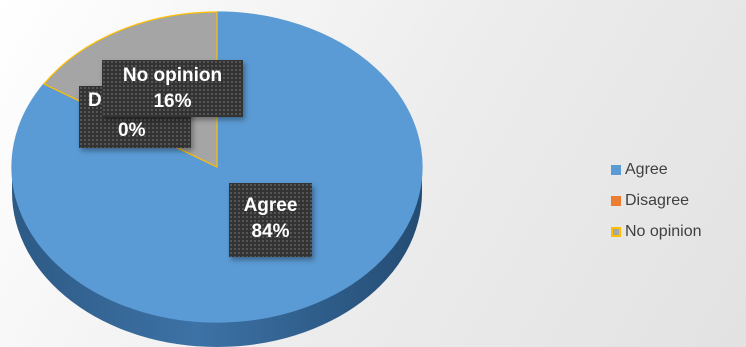 This screenshot has height=347, width=746. I want to click on legend-item-agree: Agree, so click(656, 169).